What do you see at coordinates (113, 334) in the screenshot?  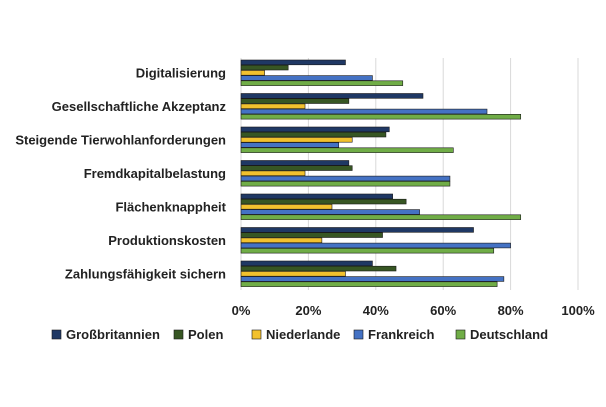 I see `legend-label: Großbritannien` at bounding box center [113, 334].